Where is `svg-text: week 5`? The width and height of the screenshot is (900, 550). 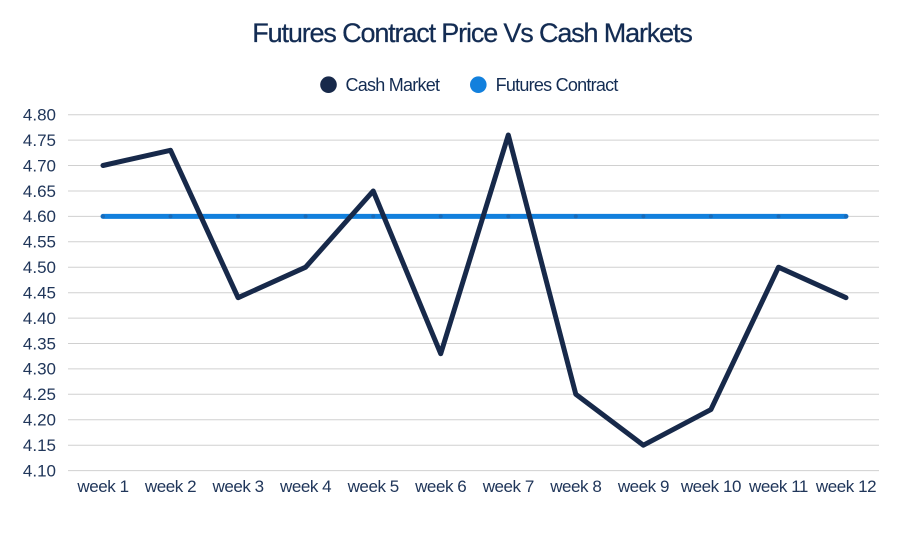
svg-text: week 5 is located at coordinates (373, 486).